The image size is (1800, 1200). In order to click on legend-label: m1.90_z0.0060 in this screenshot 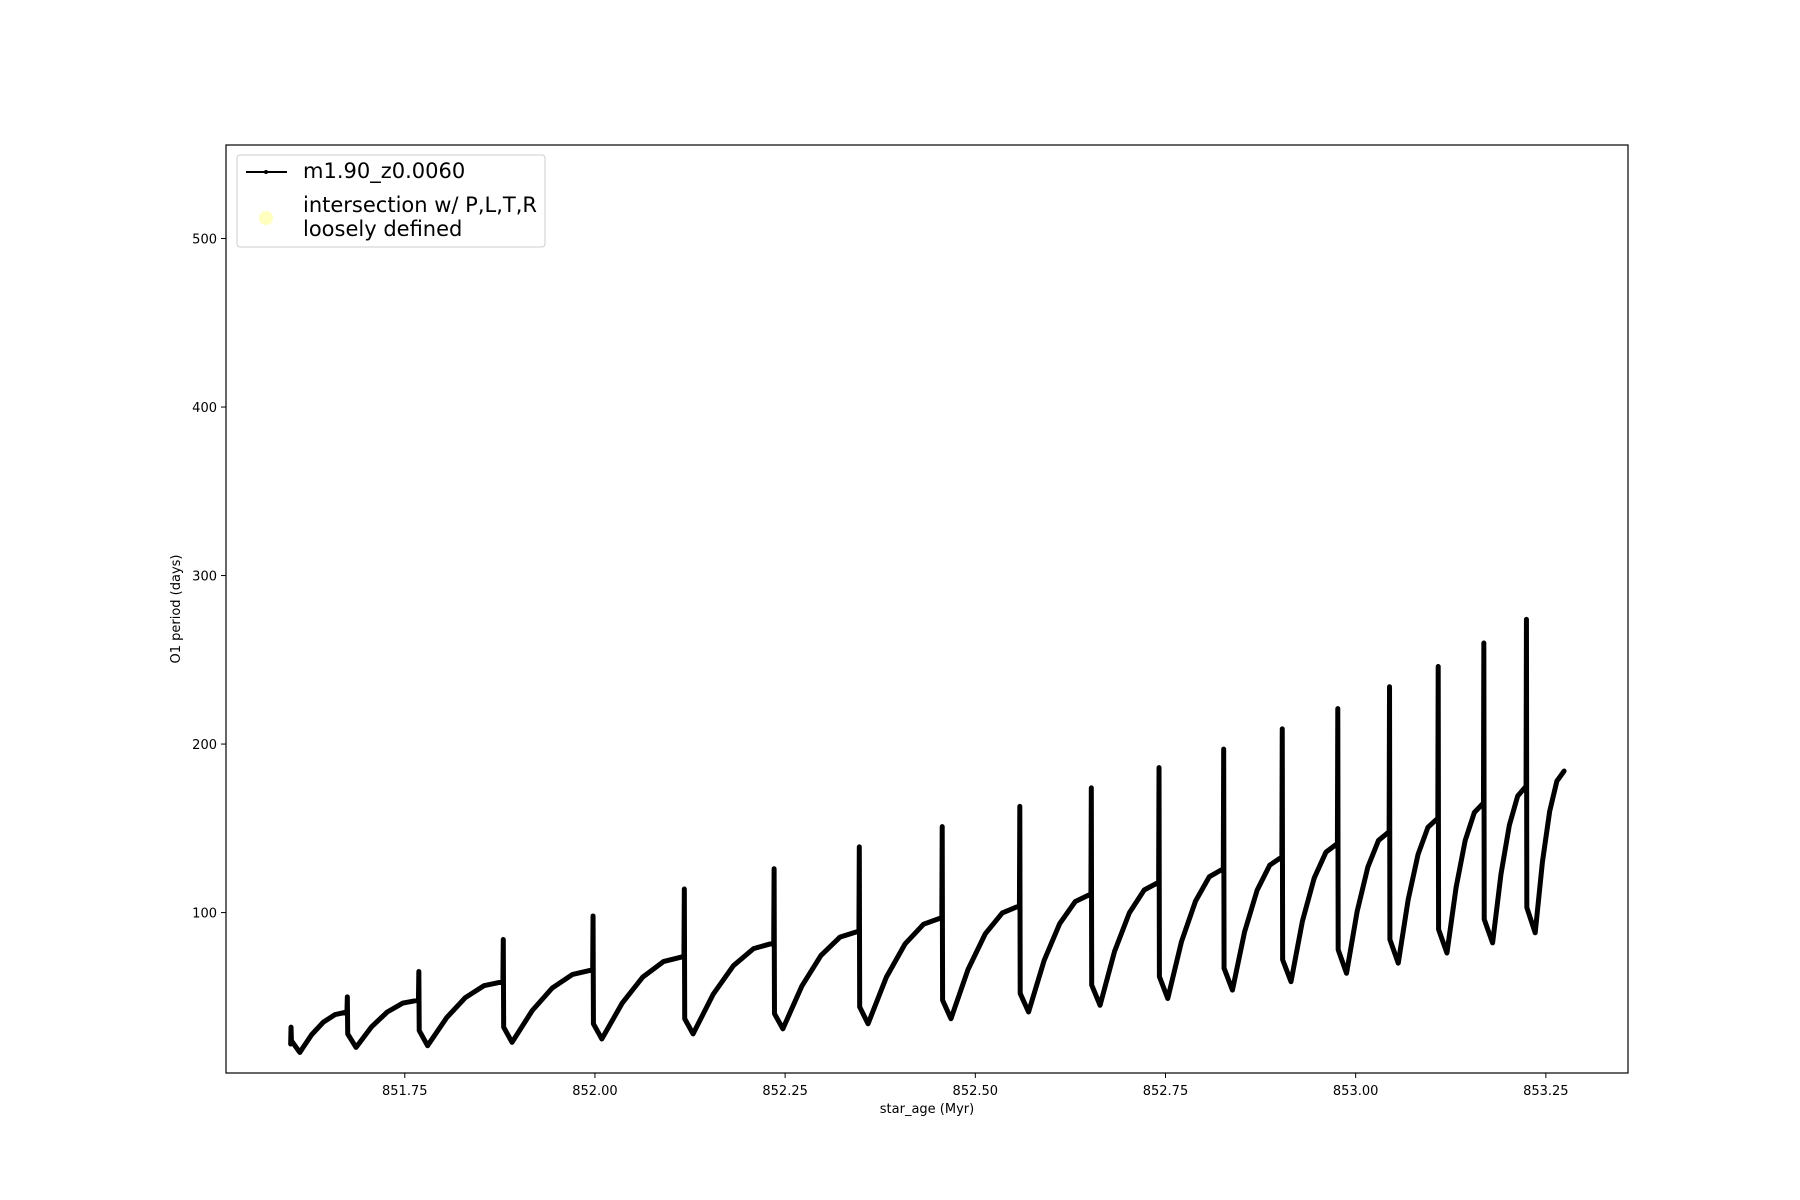, I will do `click(384, 171)`.